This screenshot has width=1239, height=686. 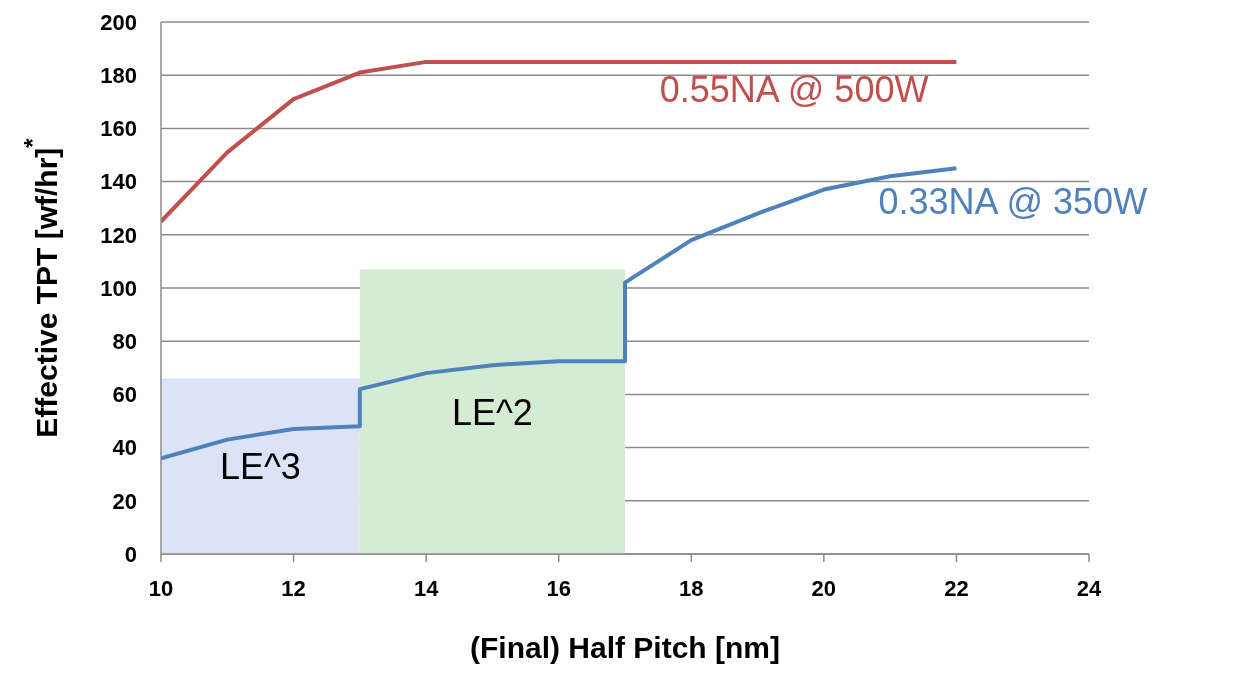 What do you see at coordinates (824, 588) in the screenshot?
I see `x-tick-label: 20` at bounding box center [824, 588].